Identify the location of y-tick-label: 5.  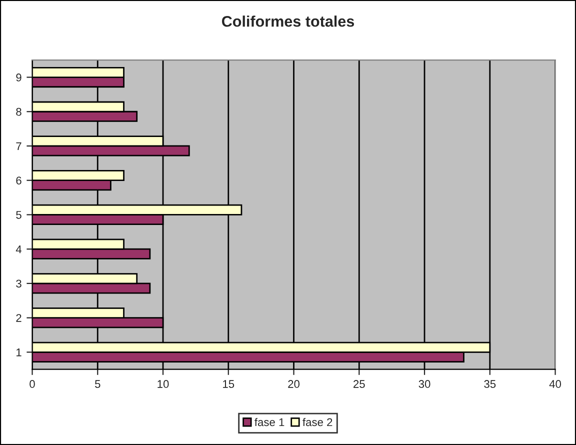
(19, 215).